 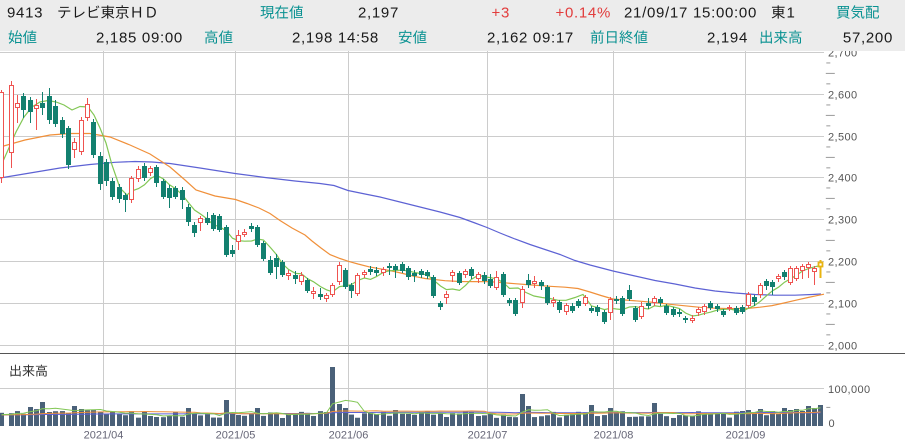 I want to click on svg-text: 2,400, so click(x=843, y=178).